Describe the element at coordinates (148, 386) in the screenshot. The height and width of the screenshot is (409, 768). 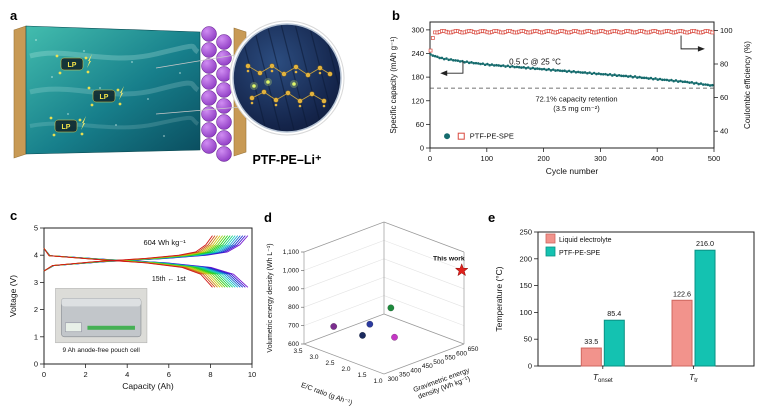
I see `svg-text: Capacity (Ah)` at that location.